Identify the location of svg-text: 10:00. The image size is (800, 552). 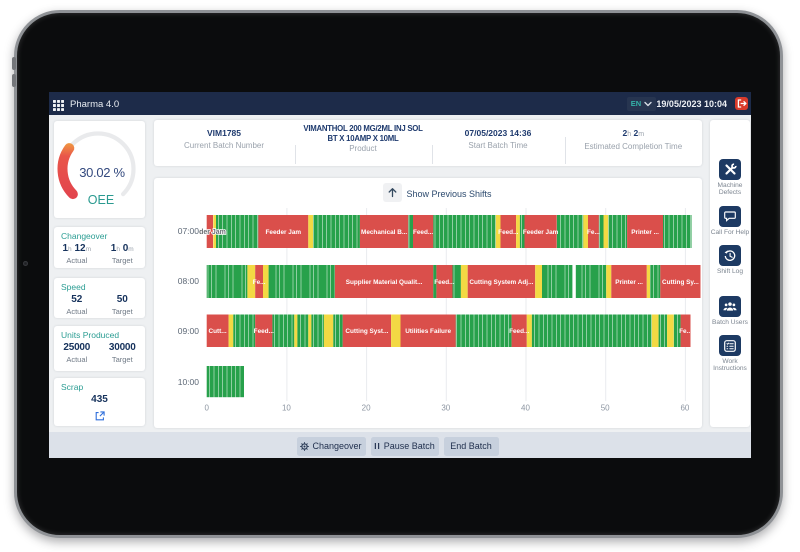
(188, 382).